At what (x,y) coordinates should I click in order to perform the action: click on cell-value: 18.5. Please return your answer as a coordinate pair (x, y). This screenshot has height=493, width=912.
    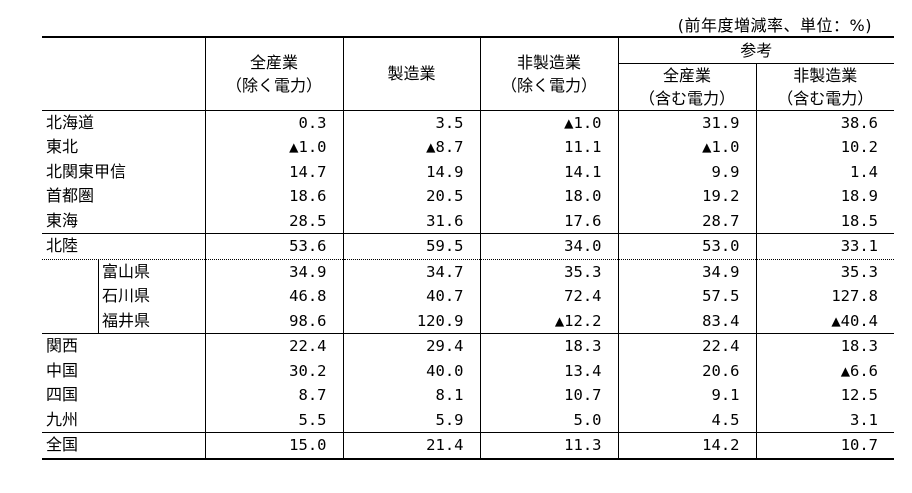
    Looking at the image, I should click on (825, 221).